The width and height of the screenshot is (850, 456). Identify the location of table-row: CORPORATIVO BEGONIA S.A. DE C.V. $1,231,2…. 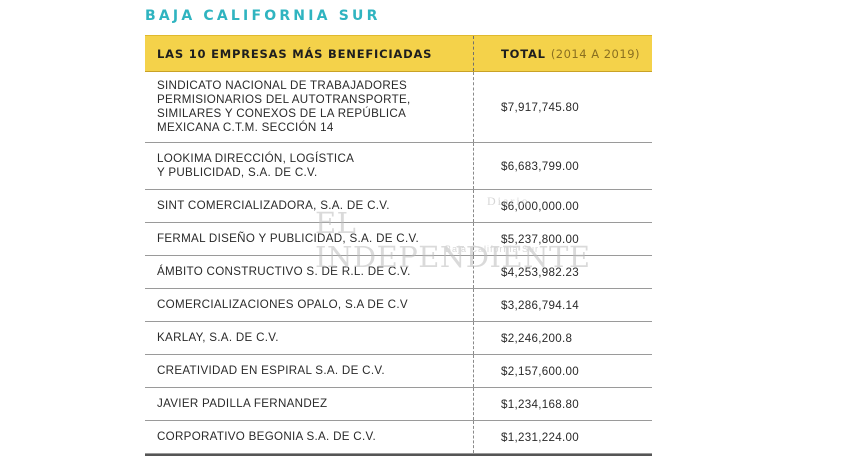
(398, 437).